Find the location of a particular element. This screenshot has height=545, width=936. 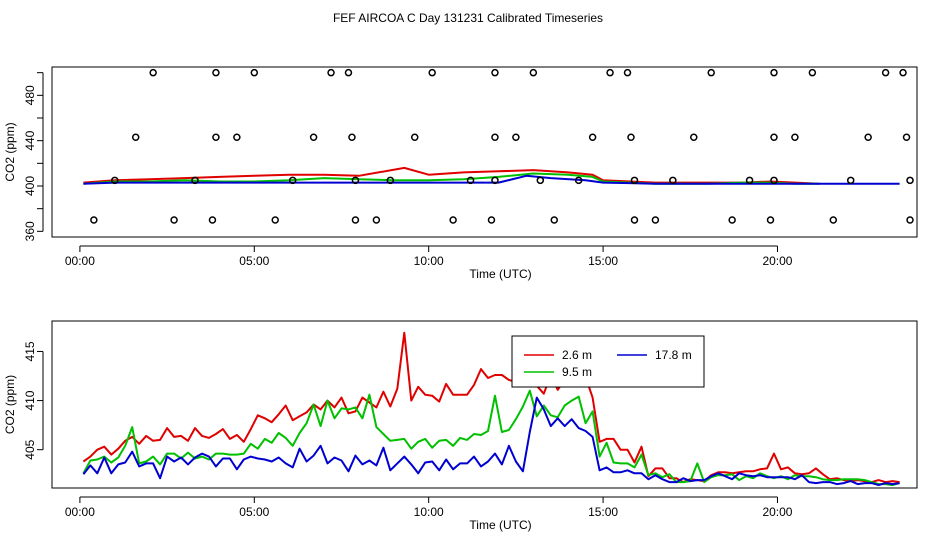

y-tick-label: 360 is located at coordinates (30, 231).